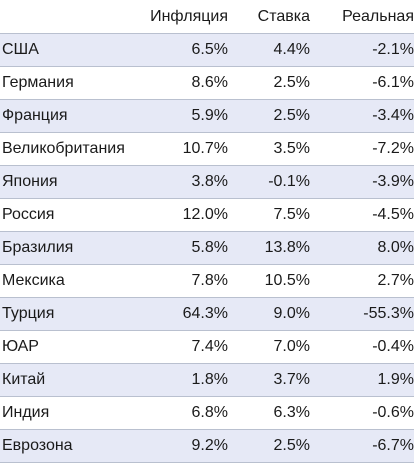 This screenshot has width=414, height=463. I want to click on table-row: Великобритания 10.7% 3.5% -7.2%, so click(207, 149).